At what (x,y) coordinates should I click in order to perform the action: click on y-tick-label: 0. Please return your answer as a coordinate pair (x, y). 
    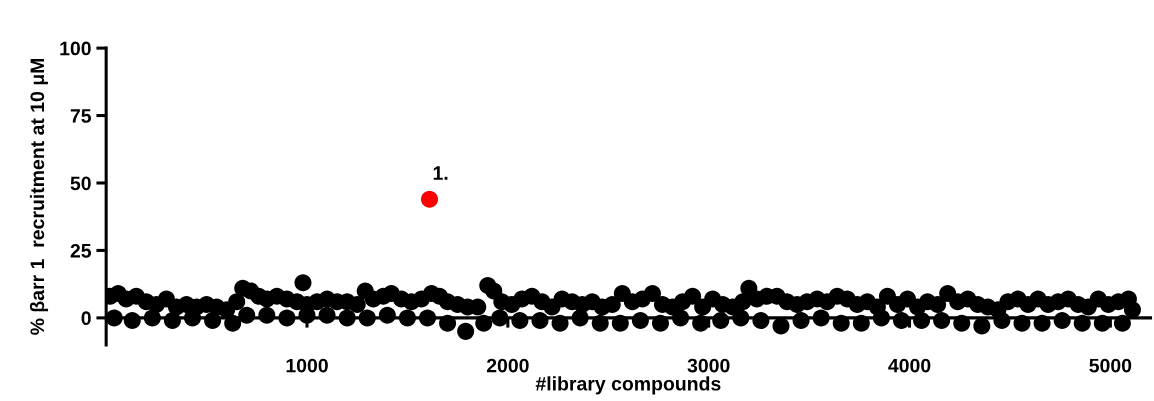
    Looking at the image, I should click on (86, 318).